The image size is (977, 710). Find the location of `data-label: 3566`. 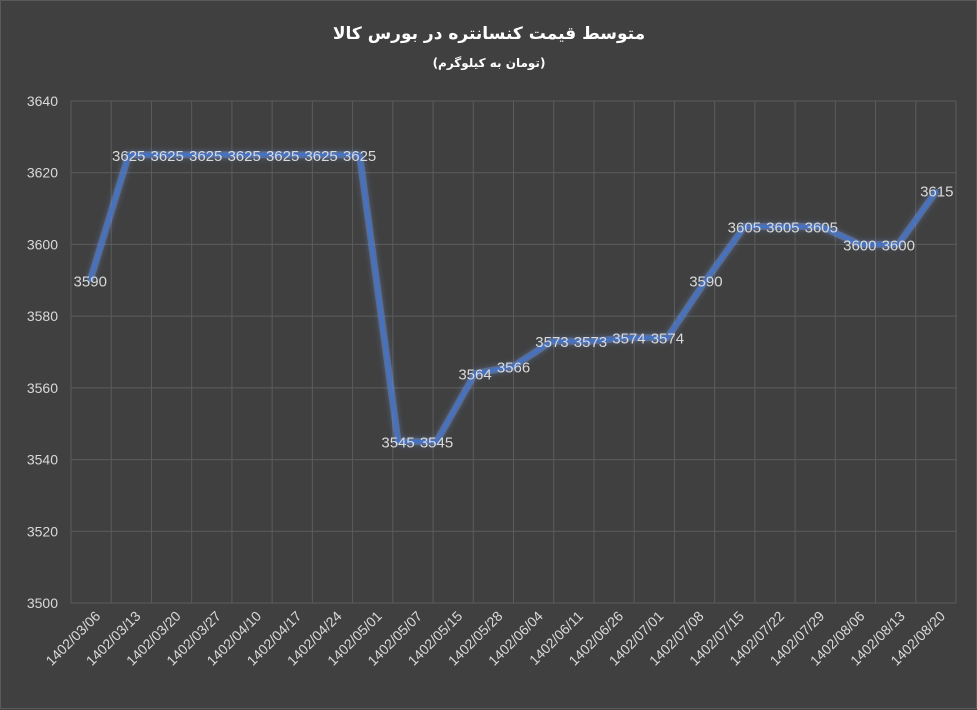

data-label: 3566 is located at coordinates (513, 367).